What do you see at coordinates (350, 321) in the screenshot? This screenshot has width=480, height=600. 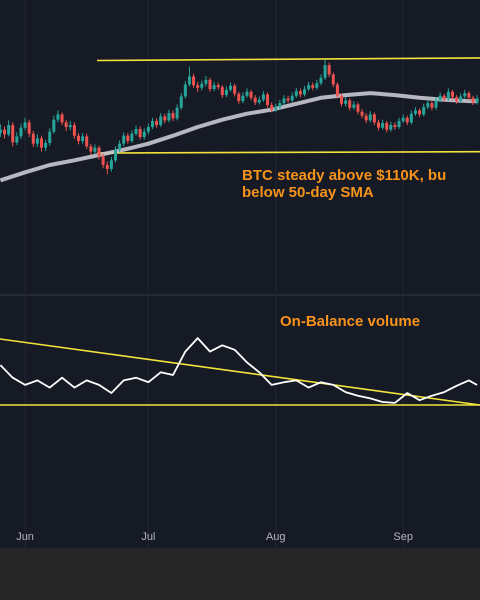 I see `panel-title: On-Balance volume` at bounding box center [350, 321].